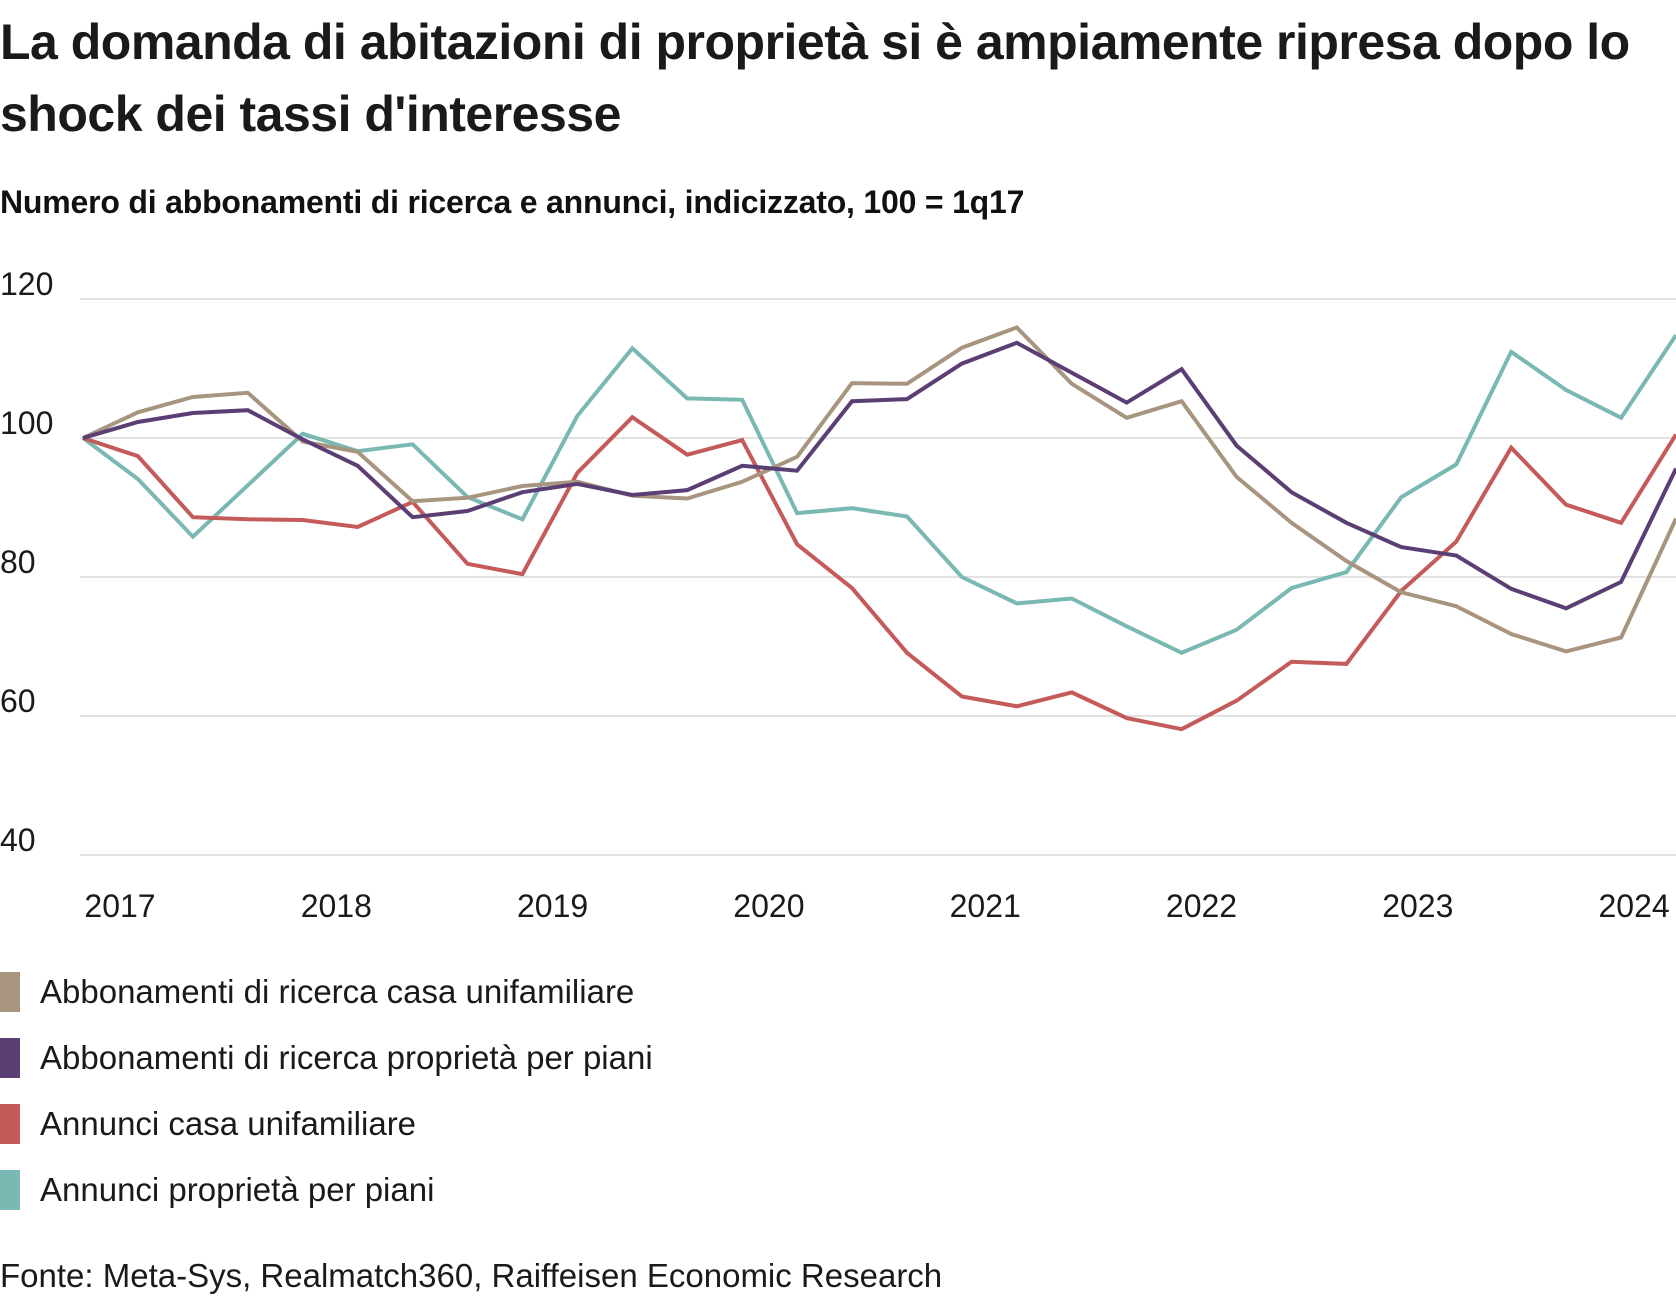  Describe the element at coordinates (336, 906) in the screenshot. I see `x-tick-label: 2018` at that location.